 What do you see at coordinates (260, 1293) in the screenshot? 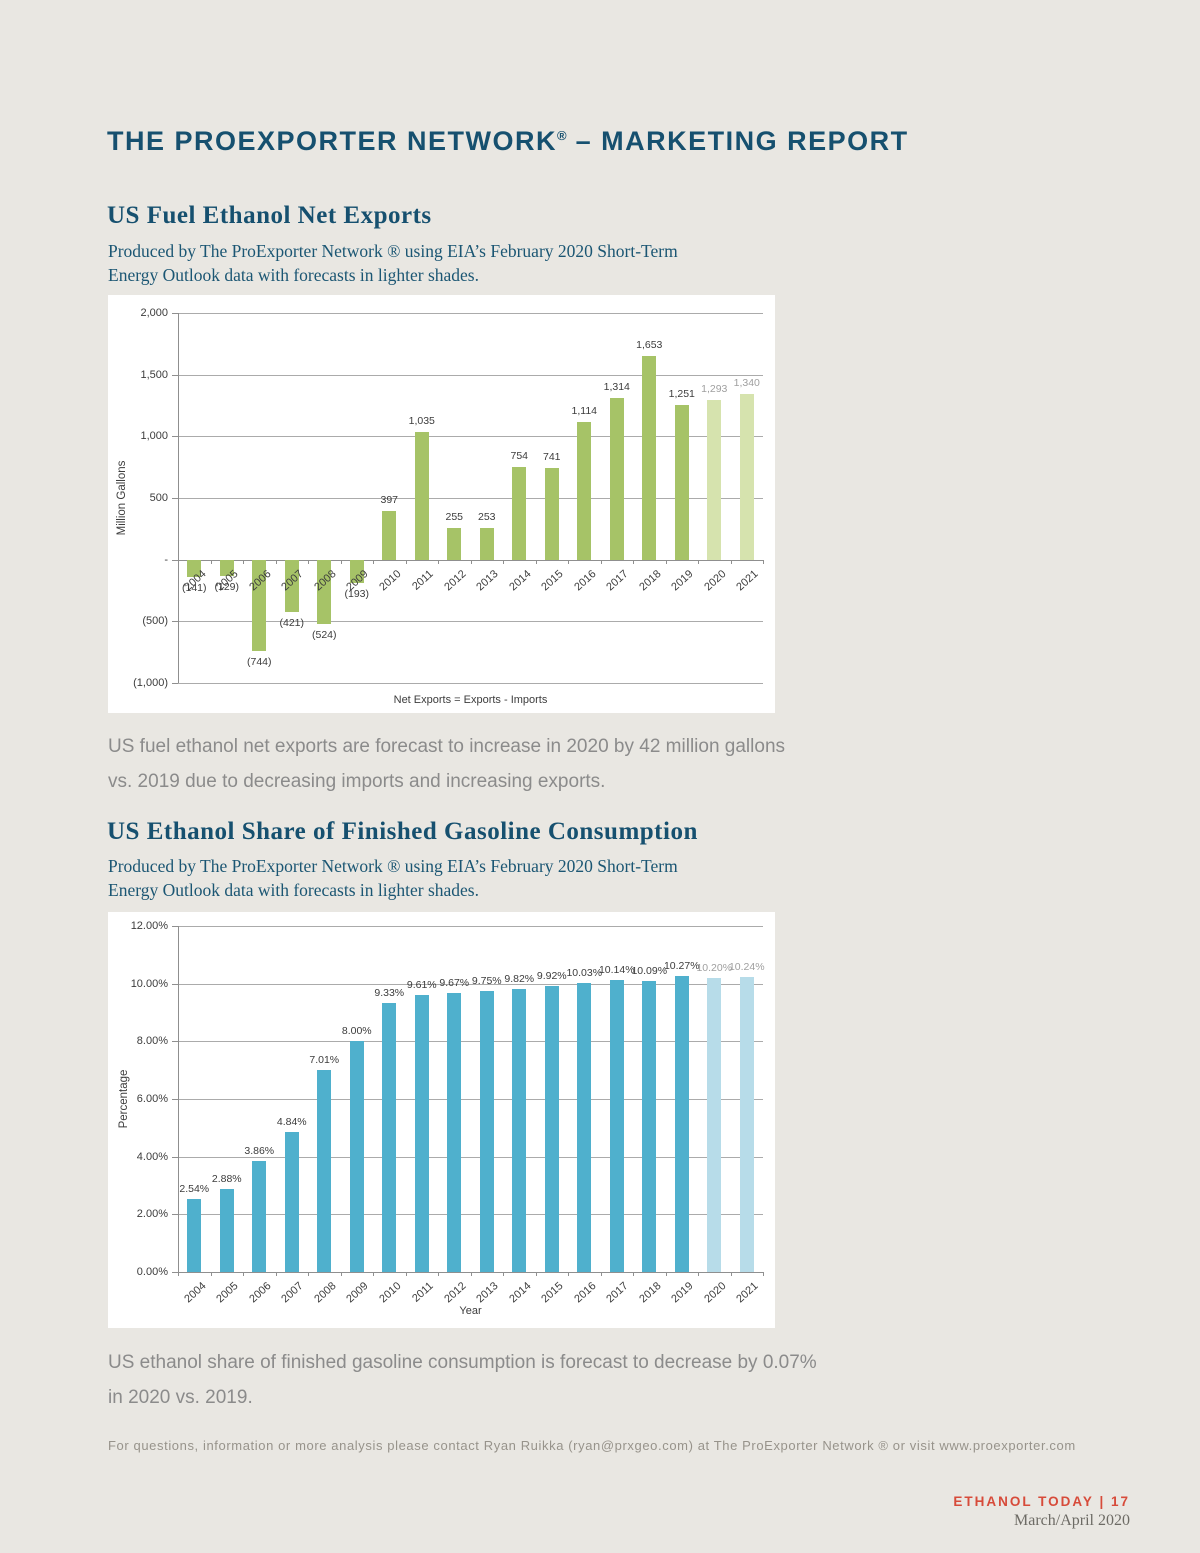
I see `x-tick-label: 2006` at bounding box center [260, 1293].